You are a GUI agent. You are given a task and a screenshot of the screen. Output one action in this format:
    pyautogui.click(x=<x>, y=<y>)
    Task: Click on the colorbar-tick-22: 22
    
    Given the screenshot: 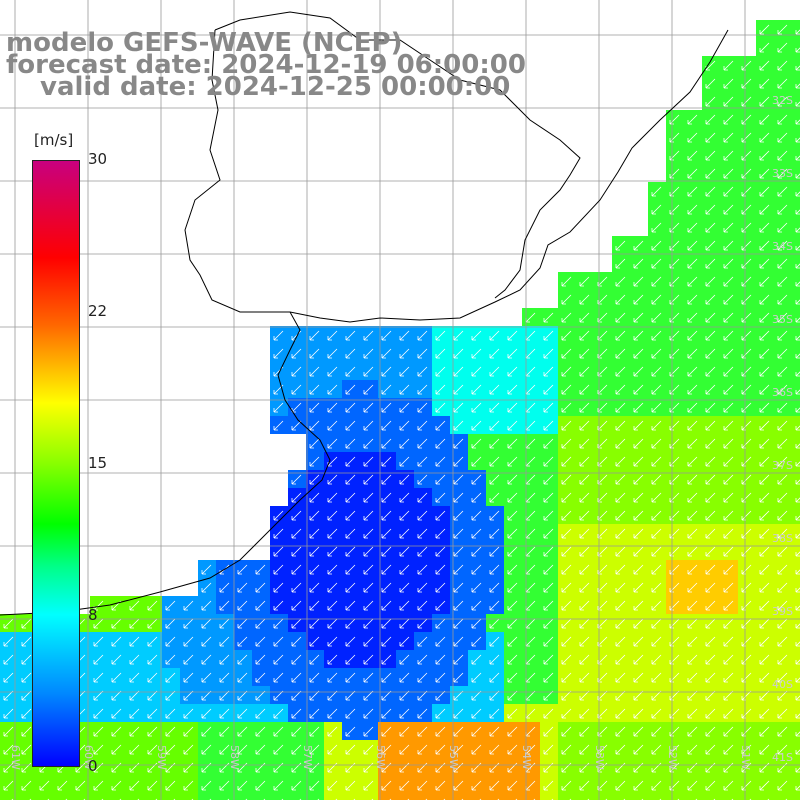 What is the action you would take?
    pyautogui.click(x=98, y=311)
    